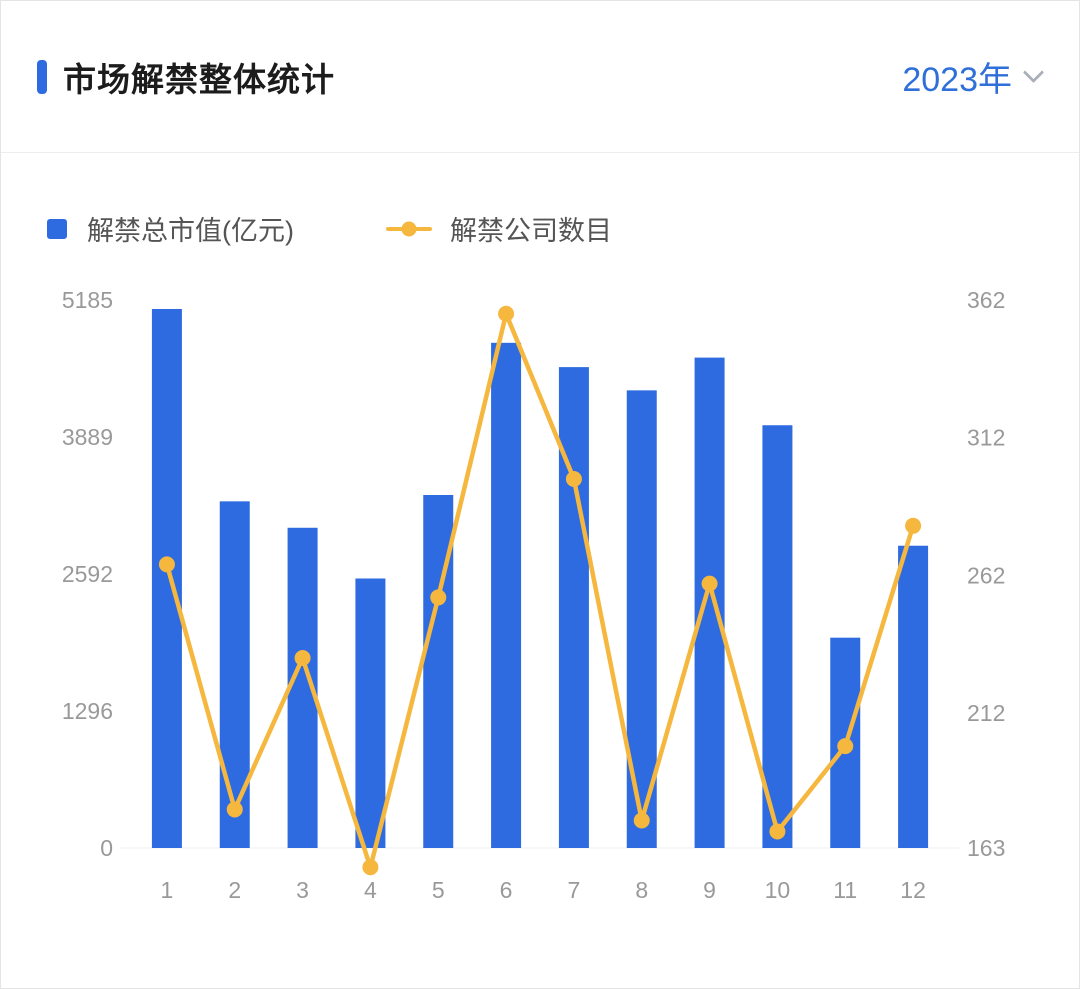  What do you see at coordinates (986, 713) in the screenshot?
I see `right-axis-tick: 212` at bounding box center [986, 713].